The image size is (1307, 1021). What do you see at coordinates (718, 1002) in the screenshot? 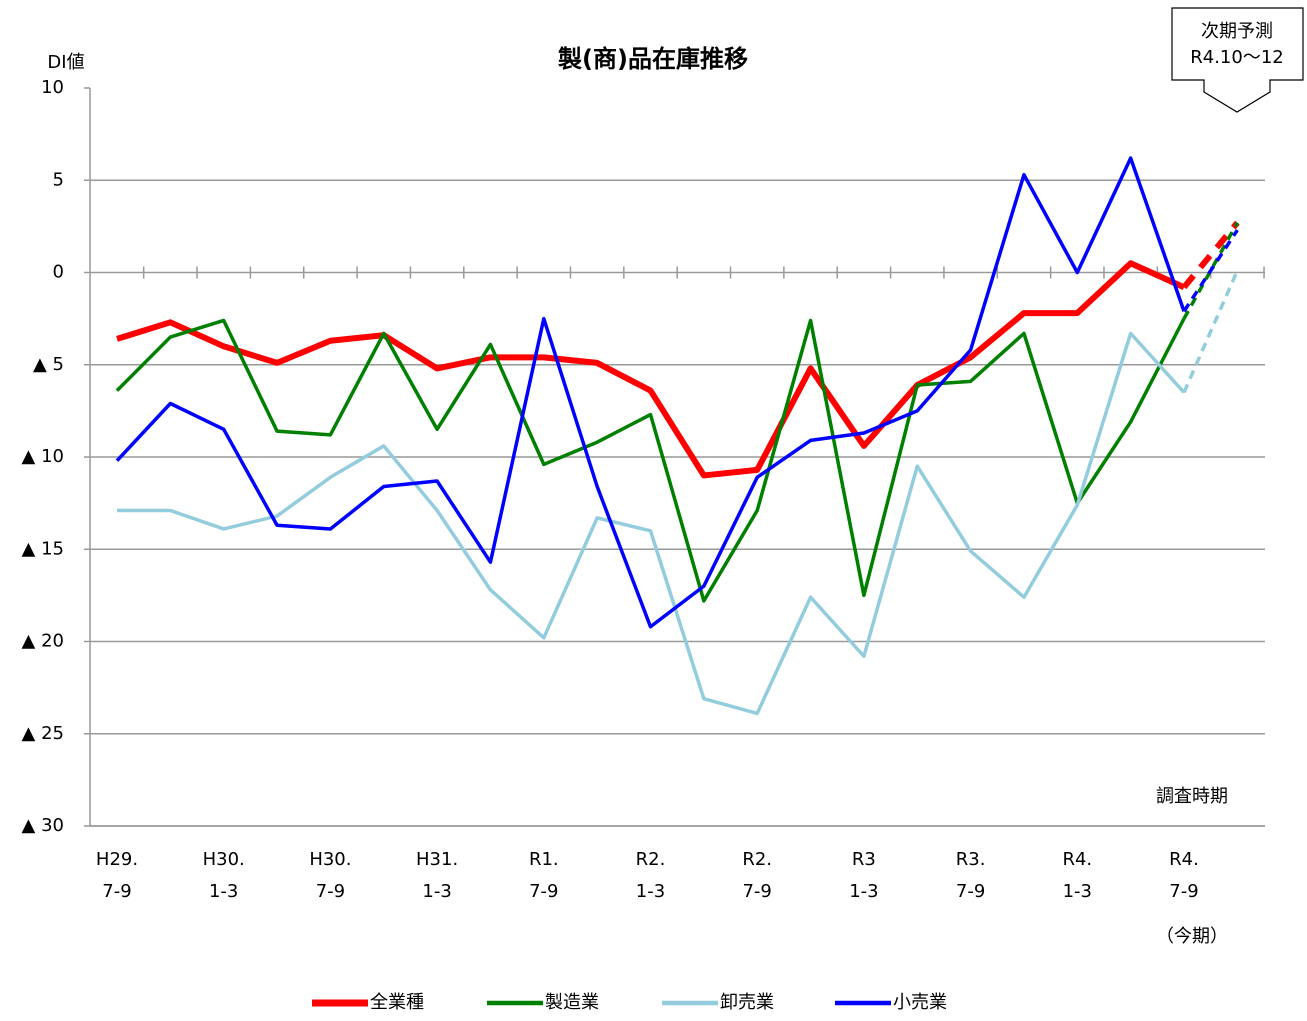
I see `legend-item: 卸売業` at bounding box center [718, 1002].